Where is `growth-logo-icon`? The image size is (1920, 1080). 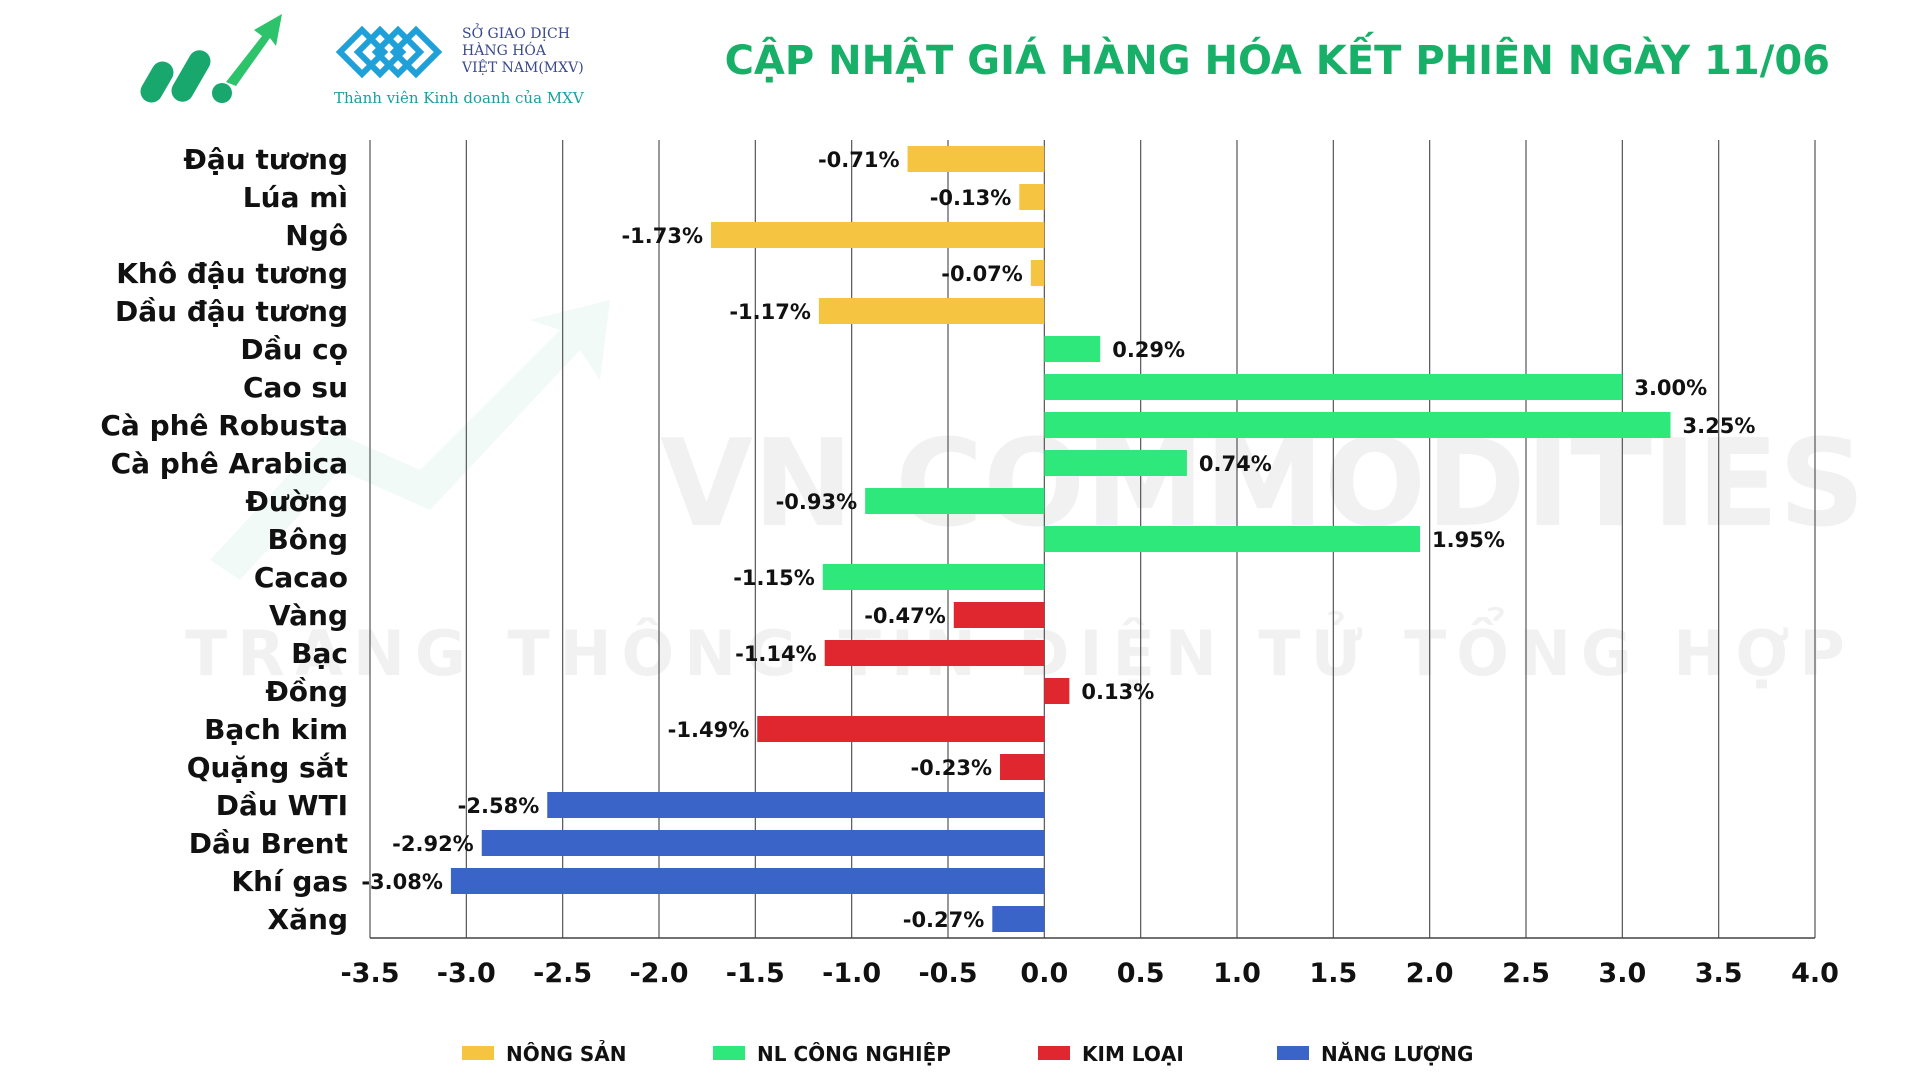
growth-logo-icon is located at coordinates (211, 58).